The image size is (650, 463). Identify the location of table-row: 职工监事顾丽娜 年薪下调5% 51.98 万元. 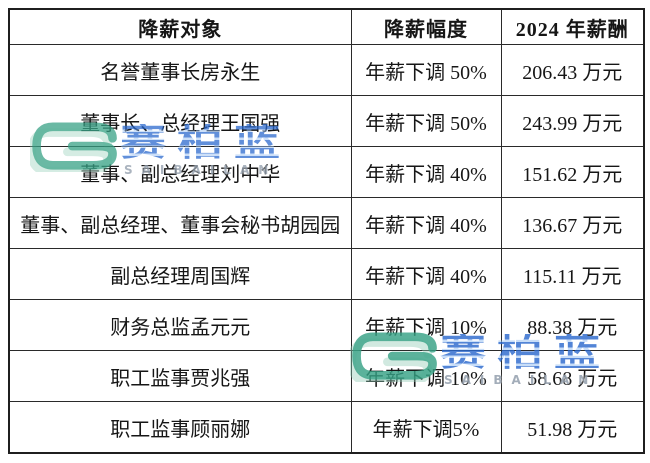
(326, 427).